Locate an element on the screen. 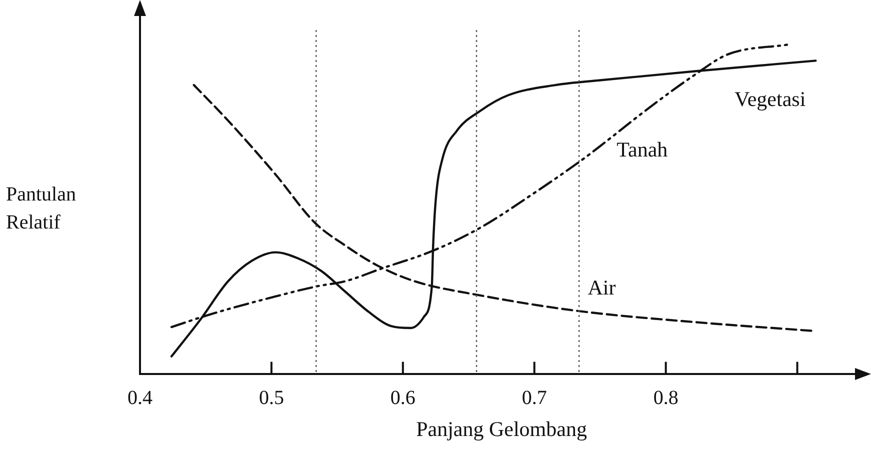 The image size is (871, 451). x-tick-label: 0.4 is located at coordinates (140, 398).